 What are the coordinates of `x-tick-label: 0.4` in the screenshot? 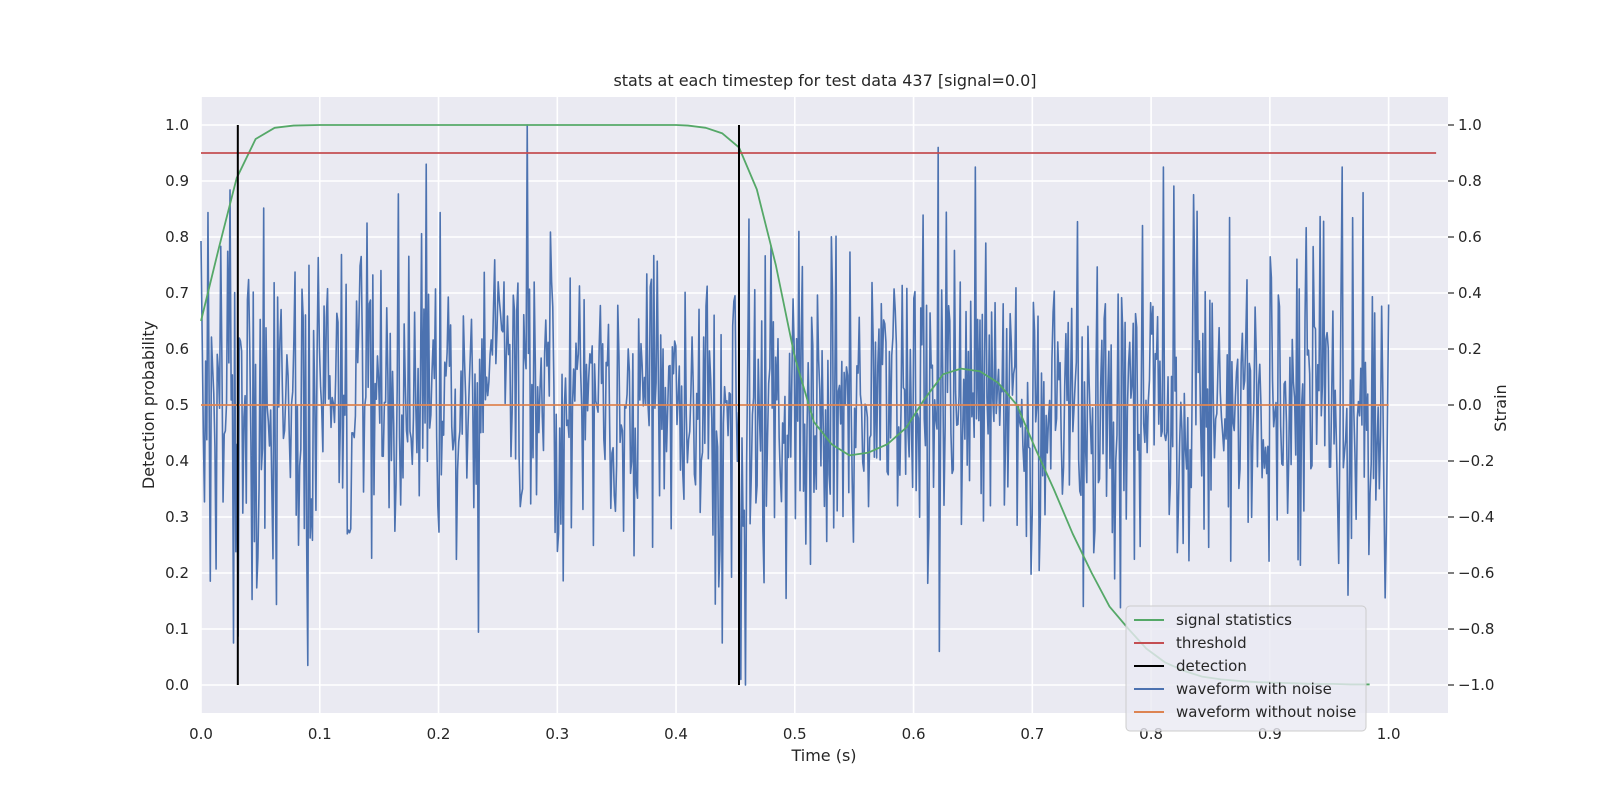 It's located at (676, 734).